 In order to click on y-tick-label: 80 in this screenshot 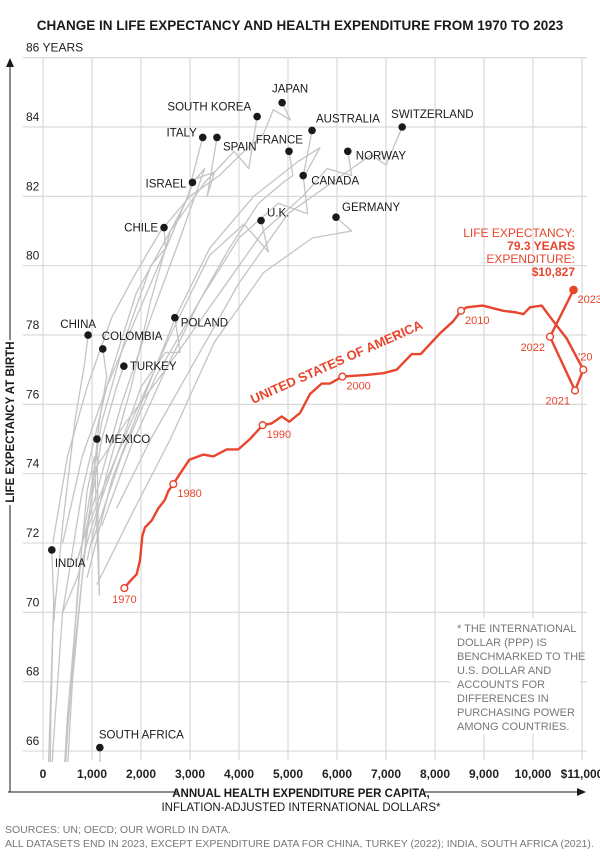, I will do `click(33, 256)`.